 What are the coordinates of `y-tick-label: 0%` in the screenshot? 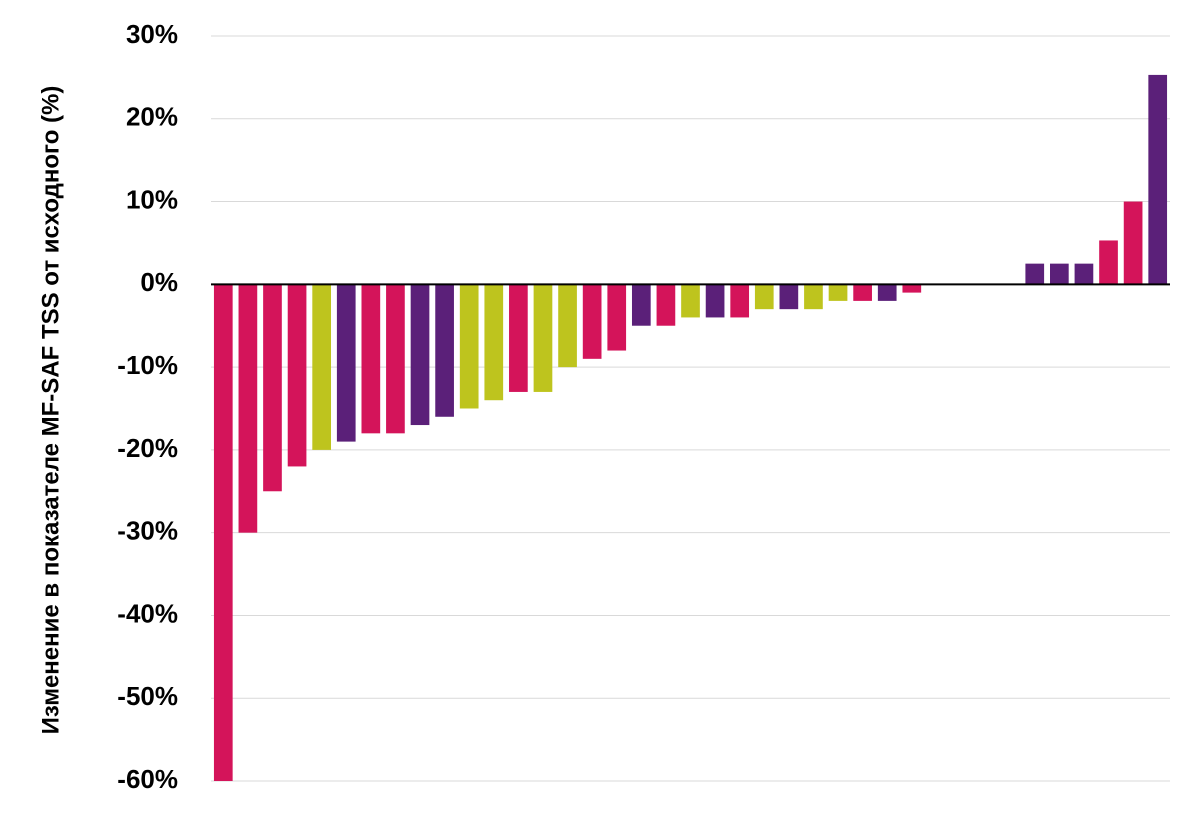 It's located at (159, 282).